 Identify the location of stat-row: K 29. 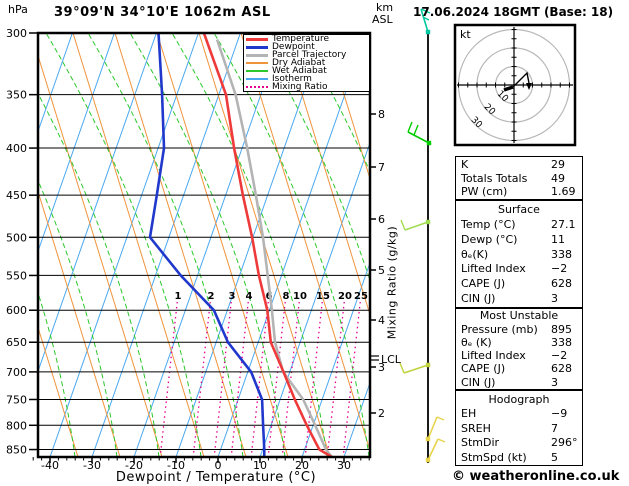
(519, 164).